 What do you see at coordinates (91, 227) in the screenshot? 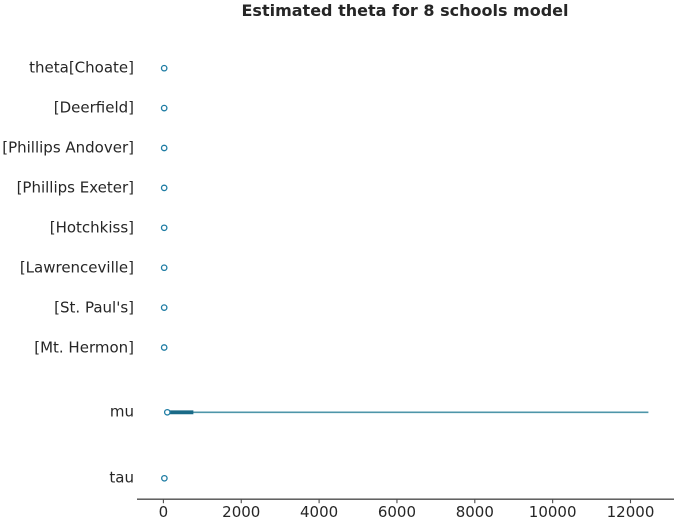
I see `y-label: [Hotchkiss]` at bounding box center [91, 227].